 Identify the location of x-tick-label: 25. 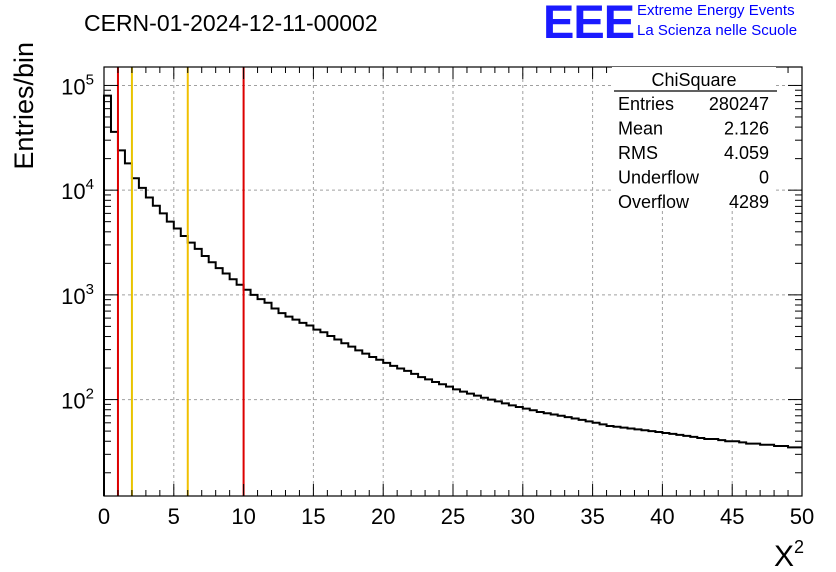
(453, 516).